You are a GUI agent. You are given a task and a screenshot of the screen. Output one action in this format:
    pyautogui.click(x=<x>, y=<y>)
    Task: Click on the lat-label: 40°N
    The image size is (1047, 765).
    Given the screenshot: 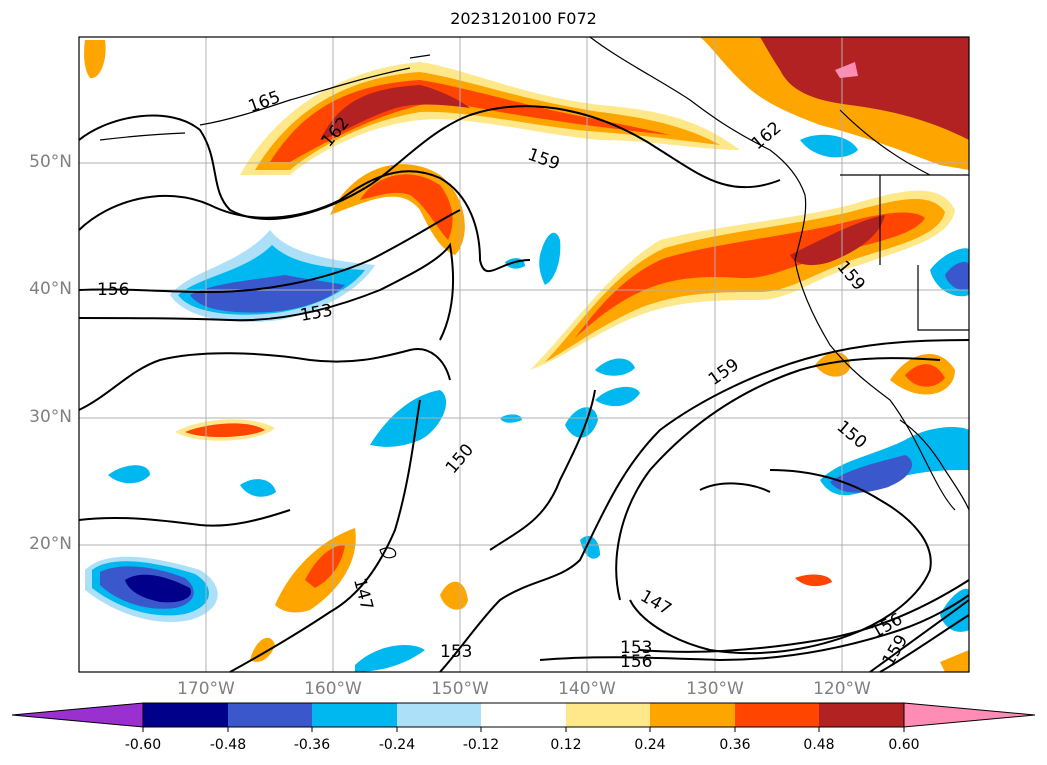 What is the action you would take?
    pyautogui.click(x=50, y=289)
    